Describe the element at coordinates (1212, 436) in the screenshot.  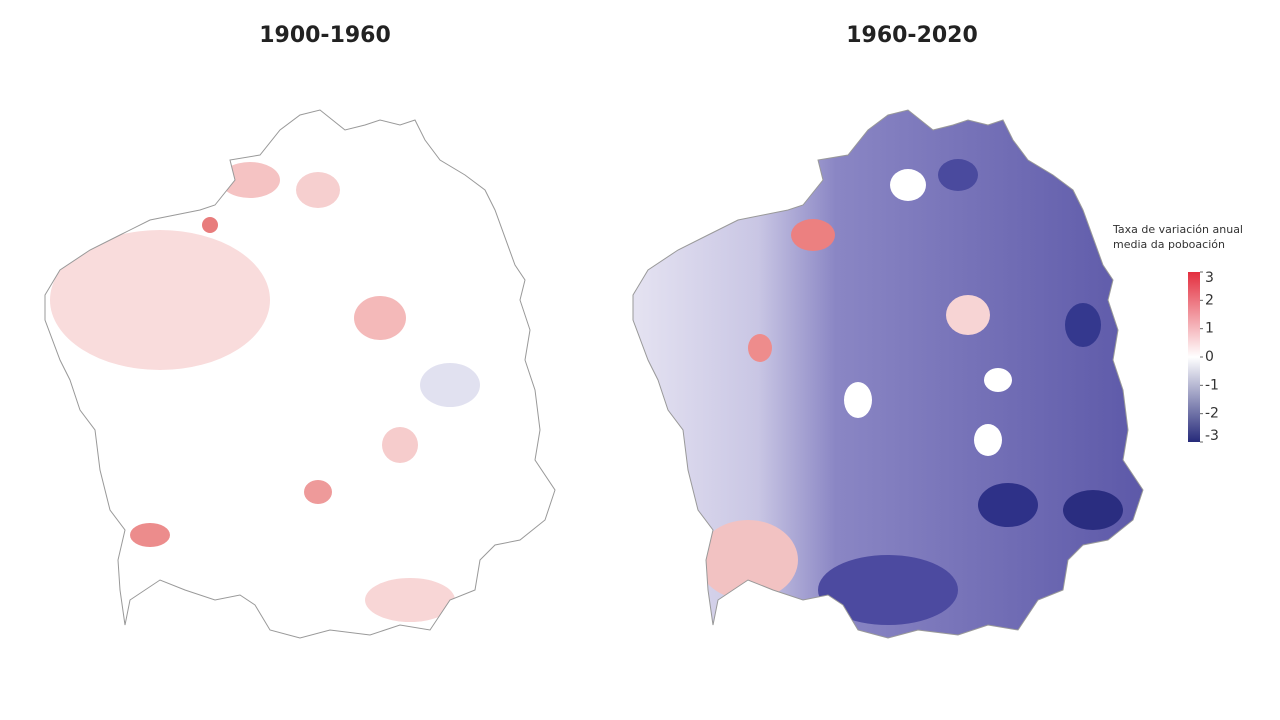
I see `tick-label: -3` at that location.